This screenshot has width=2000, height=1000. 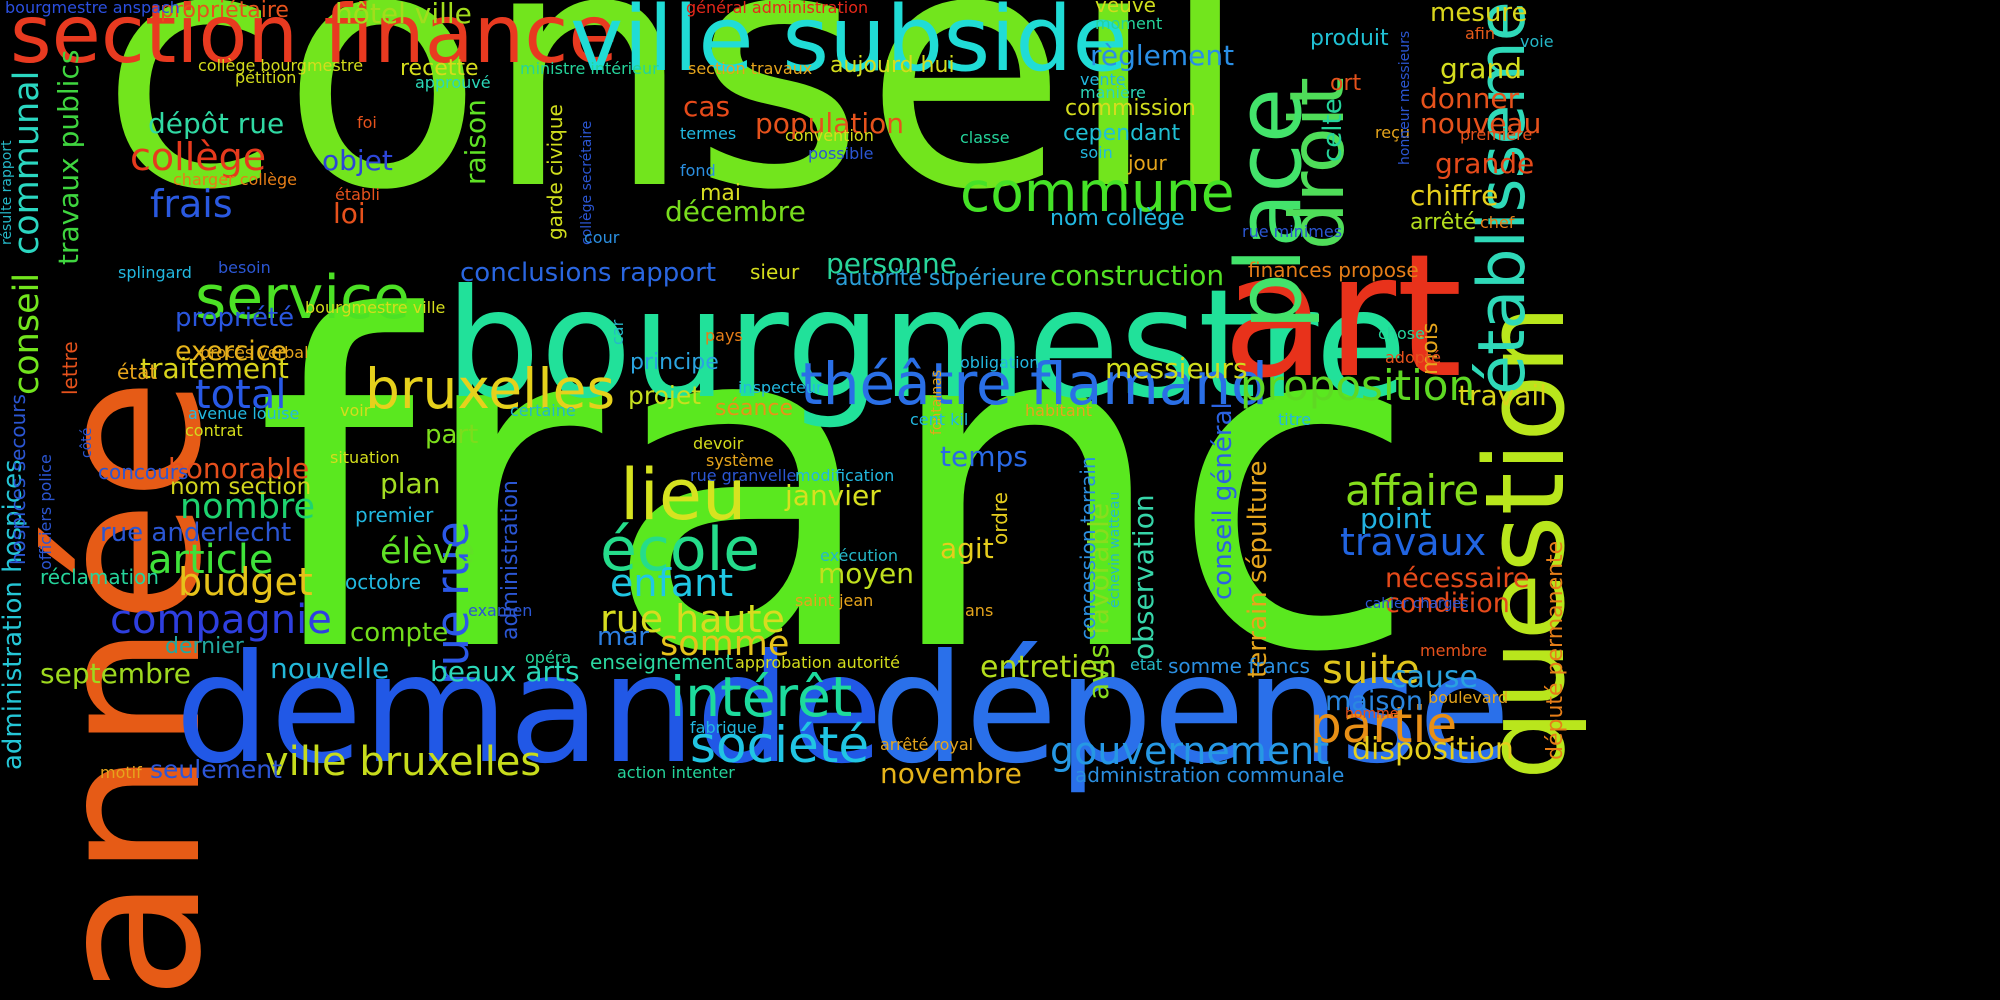 What do you see at coordinates (27, 162) in the screenshot?
I see `word-communal: communal` at bounding box center [27, 162].